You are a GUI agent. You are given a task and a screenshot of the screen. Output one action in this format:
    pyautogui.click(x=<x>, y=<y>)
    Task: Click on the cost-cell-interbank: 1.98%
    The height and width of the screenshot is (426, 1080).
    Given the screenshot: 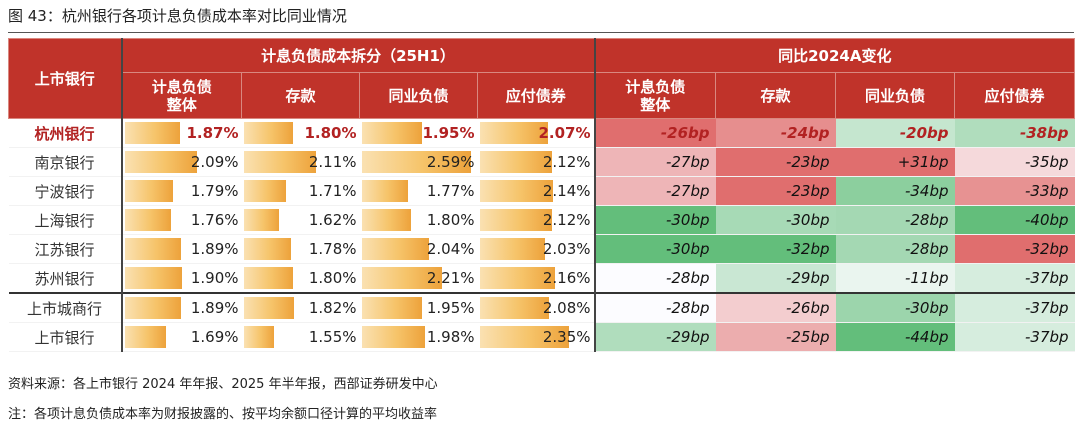 What is the action you would take?
    pyautogui.click(x=418, y=337)
    